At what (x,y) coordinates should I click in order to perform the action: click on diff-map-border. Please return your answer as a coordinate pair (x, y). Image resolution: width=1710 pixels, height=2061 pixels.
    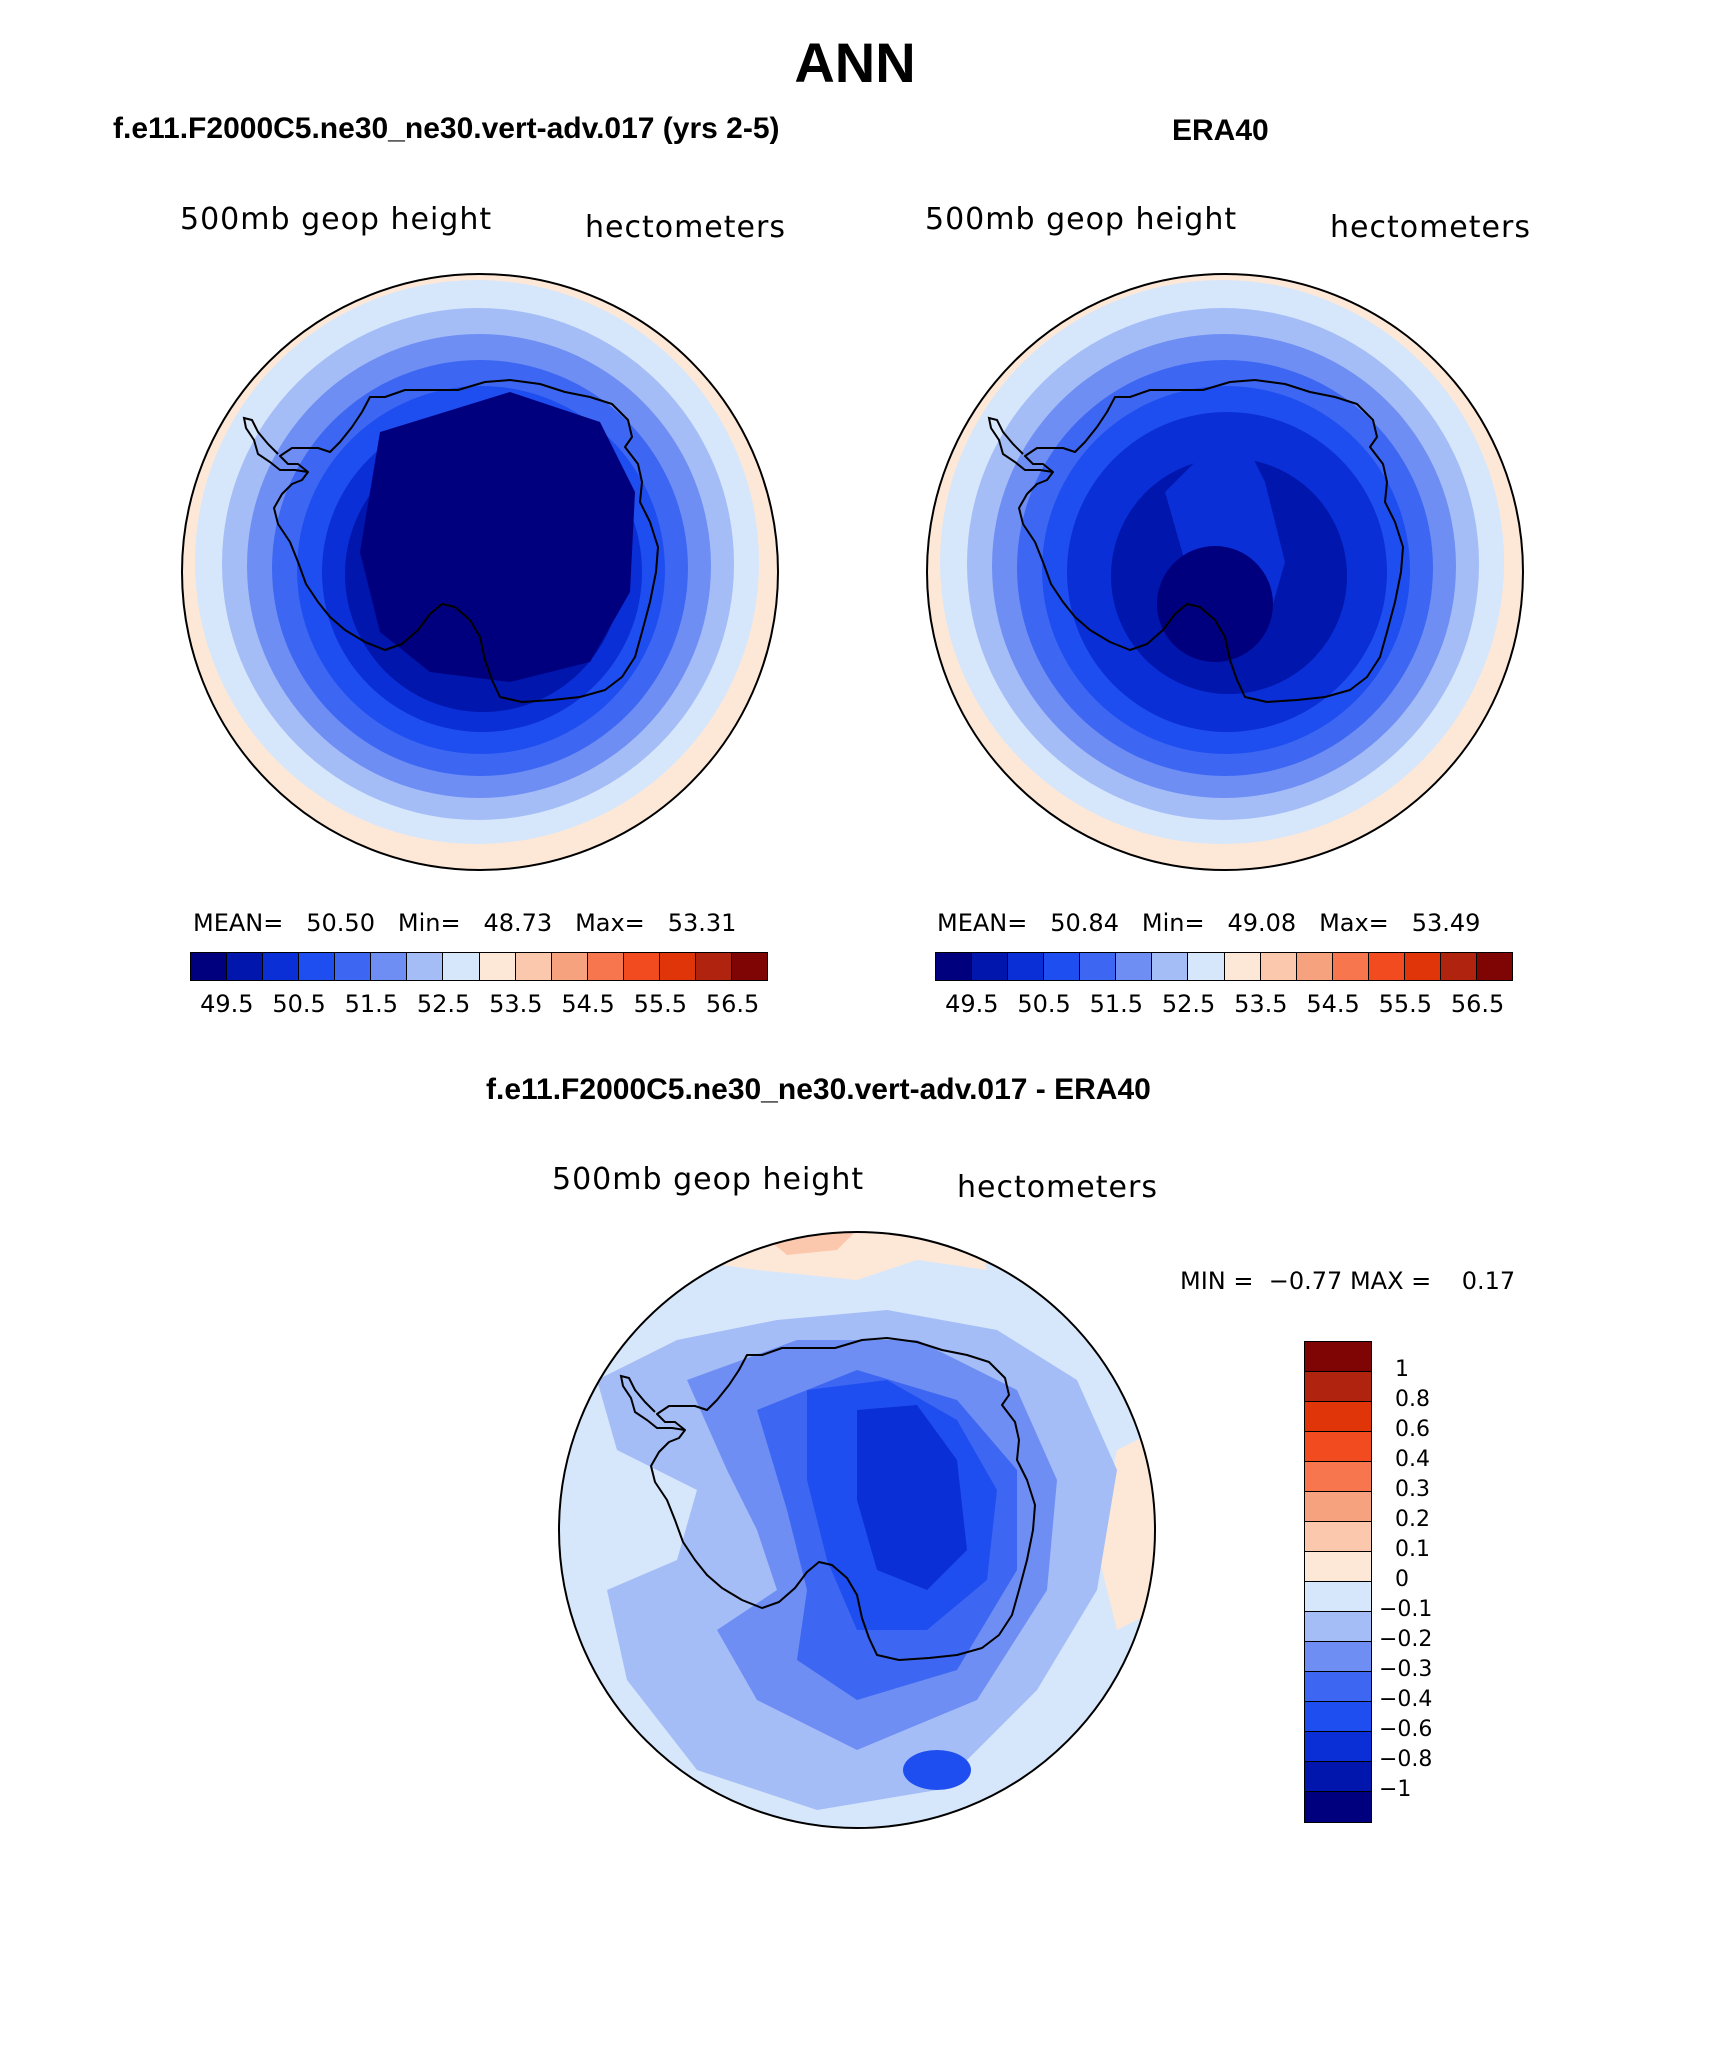
    Looking at the image, I should click on (857, 1530).